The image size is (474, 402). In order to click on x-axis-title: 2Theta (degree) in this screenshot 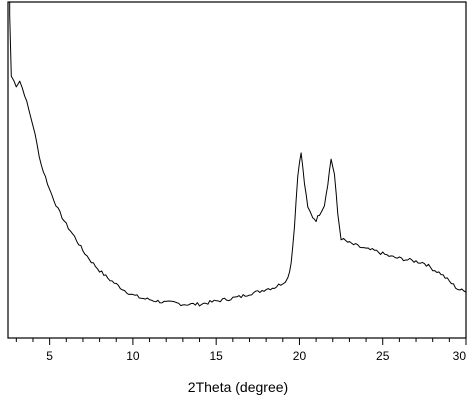, I will do `click(238, 387)`.